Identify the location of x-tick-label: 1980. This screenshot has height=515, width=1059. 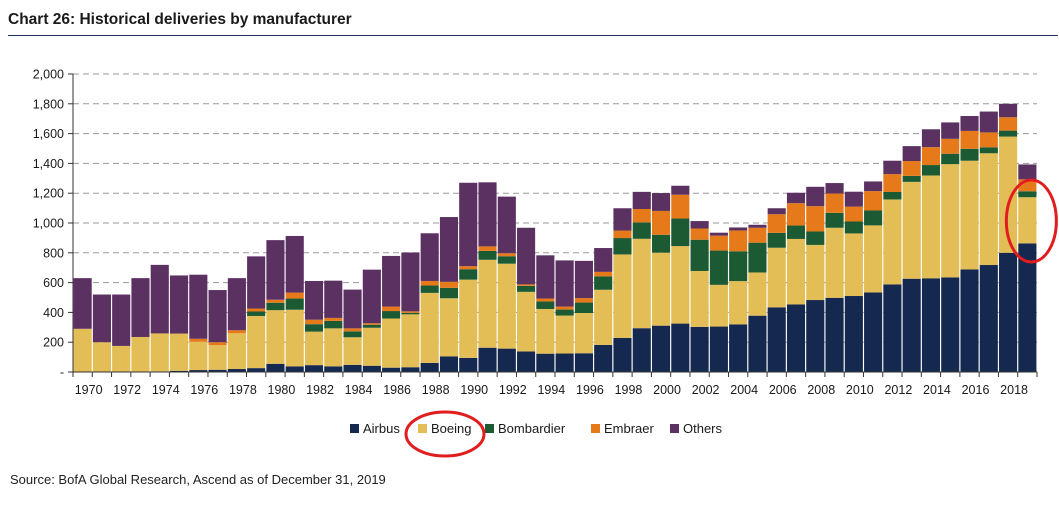
(282, 390).